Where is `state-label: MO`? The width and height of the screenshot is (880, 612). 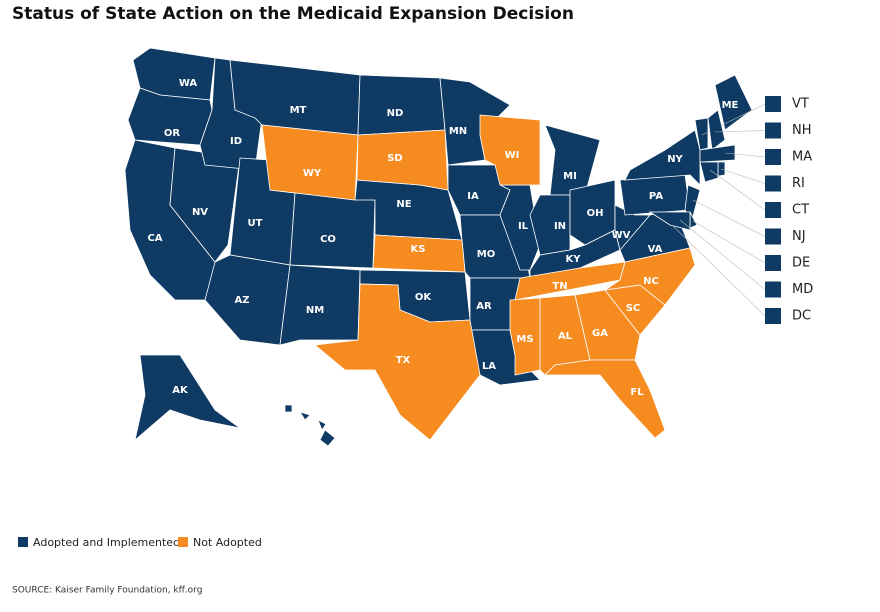 state-label: MO is located at coordinates (486, 254).